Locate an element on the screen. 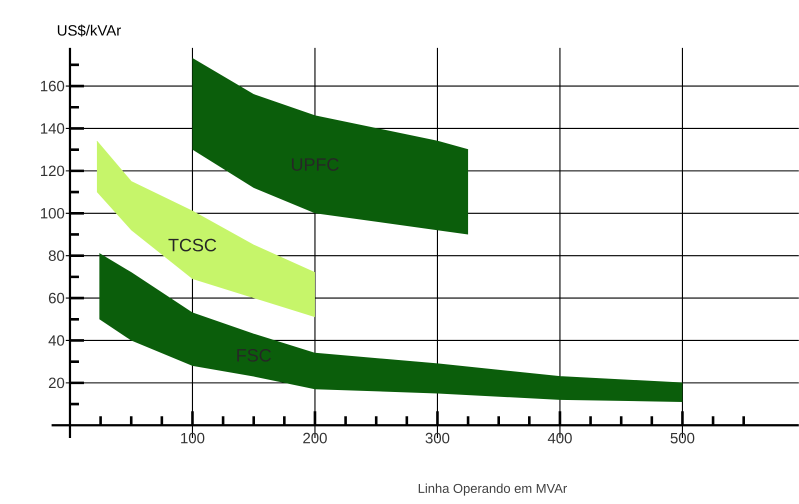  y-tick-label: 80 is located at coordinates (56, 255).